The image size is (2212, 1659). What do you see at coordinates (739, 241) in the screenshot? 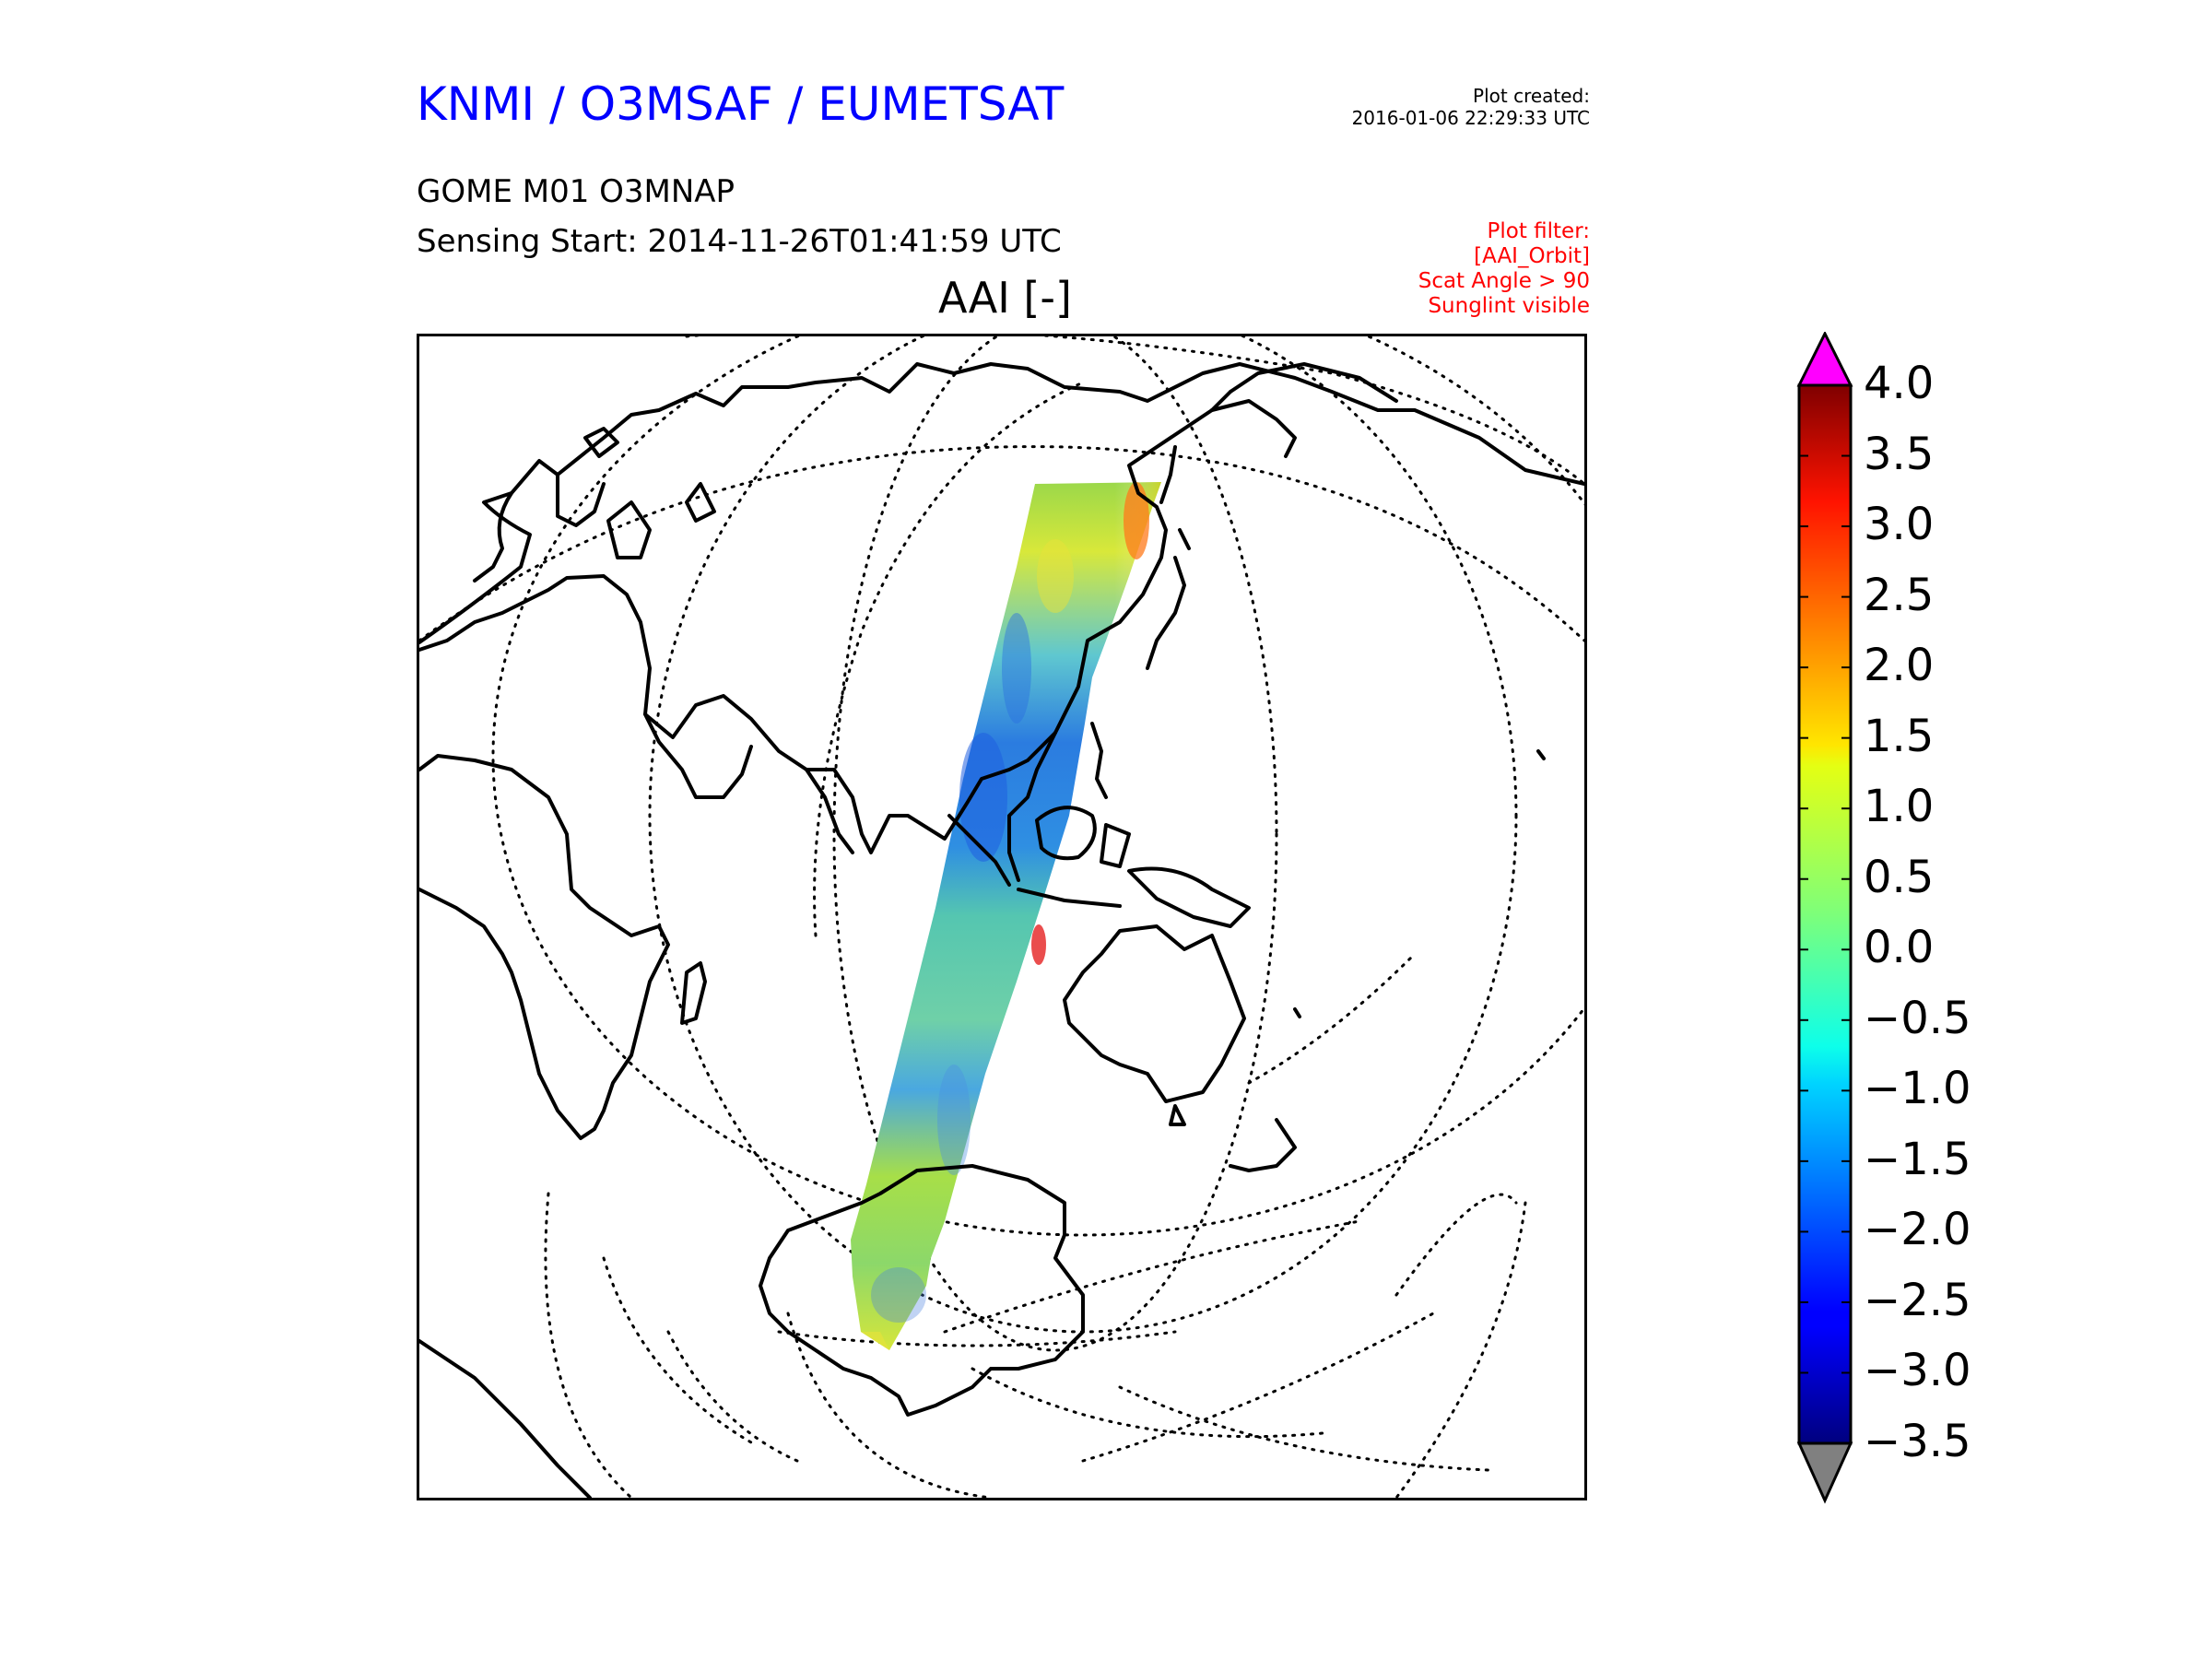
I see `sensing-start: Sensing Start: 2014-11-26T01:41:59 UTC` at bounding box center [739, 241].